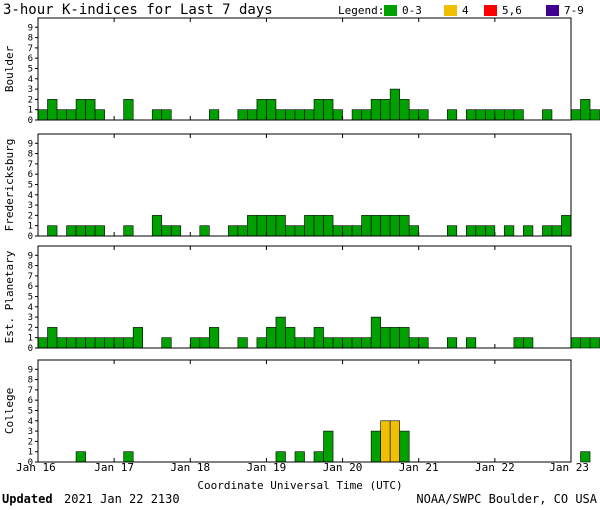  Describe the element at coordinates (9, 185) in the screenshot. I see `panel-label: Fredericksburg` at that location.